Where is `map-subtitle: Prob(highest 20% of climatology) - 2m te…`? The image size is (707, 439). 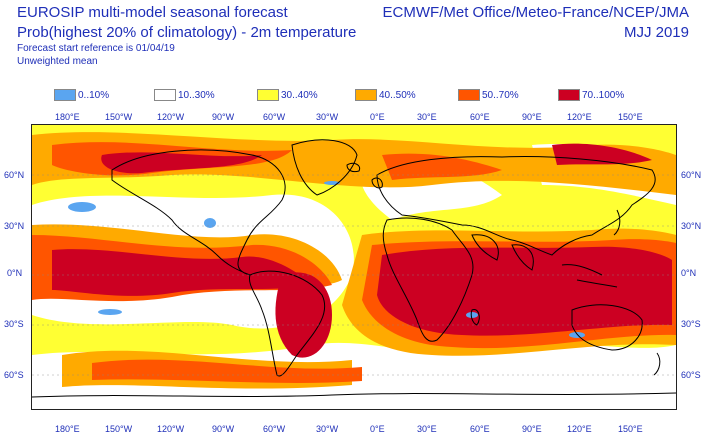
map-subtitle: Prob(highest 20% of climatology) - 2m te… is located at coordinates (187, 32).